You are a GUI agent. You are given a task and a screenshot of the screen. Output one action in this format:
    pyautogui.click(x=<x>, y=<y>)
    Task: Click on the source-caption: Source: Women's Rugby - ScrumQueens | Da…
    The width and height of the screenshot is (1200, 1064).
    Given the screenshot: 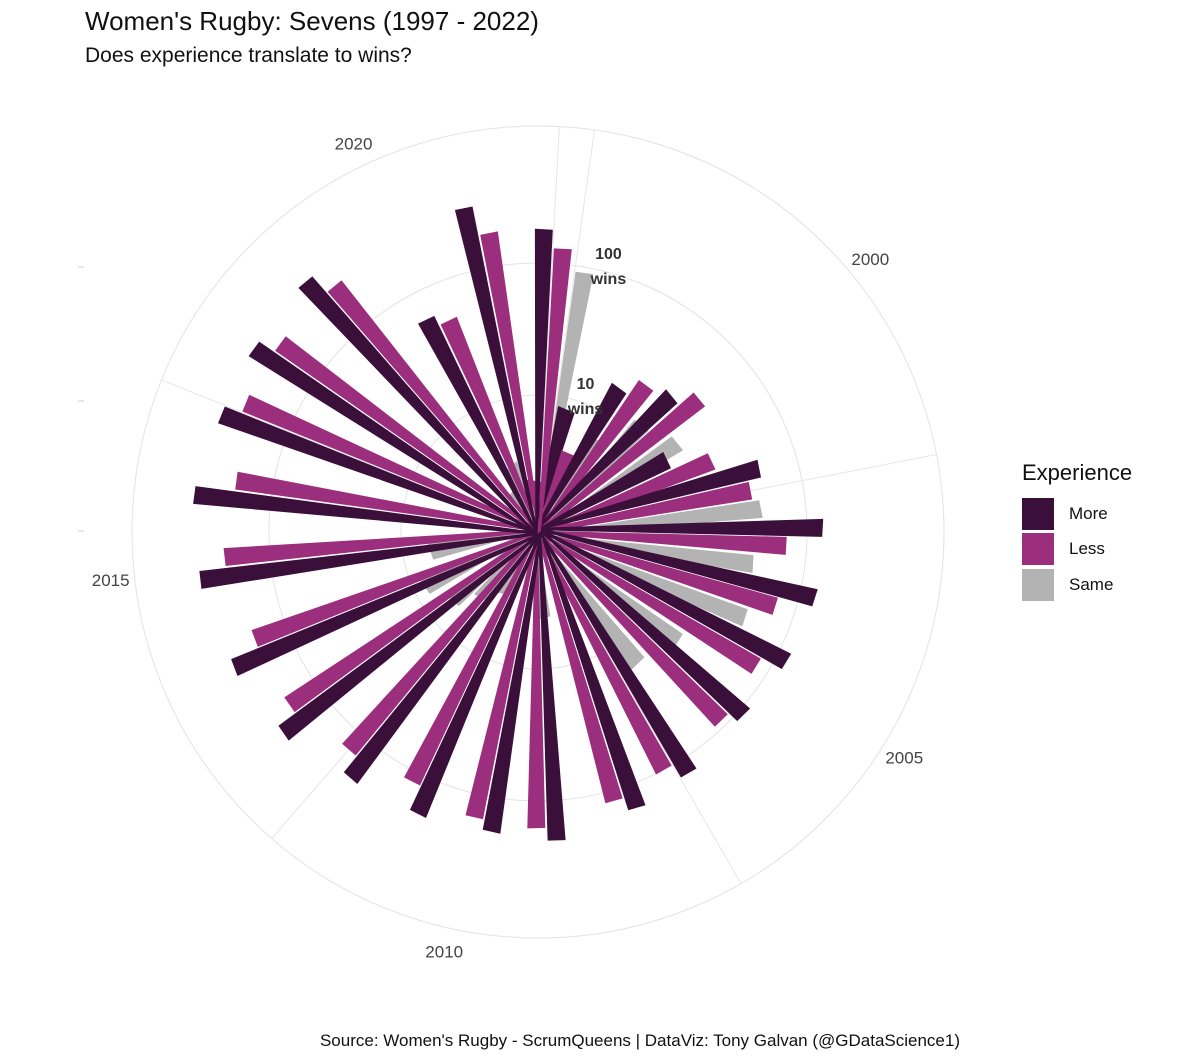 What is the action you would take?
    pyautogui.click(x=640, y=1040)
    